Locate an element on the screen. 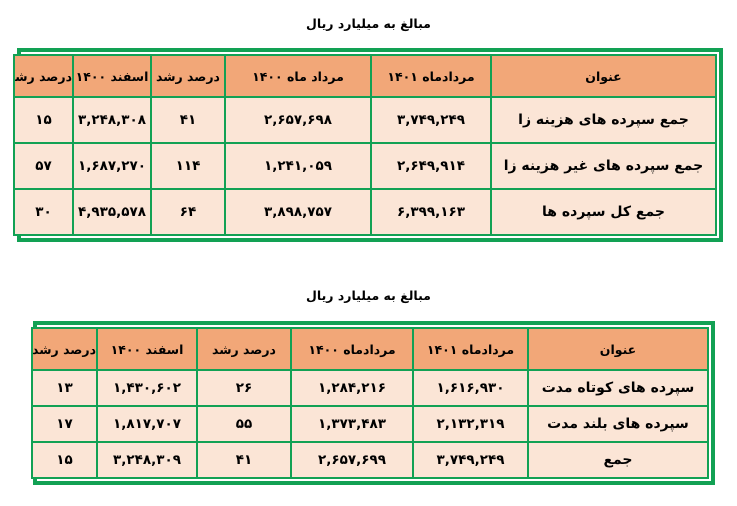  value-cell: ۱,۲۸۴,۲۱۶ is located at coordinates (352, 388).